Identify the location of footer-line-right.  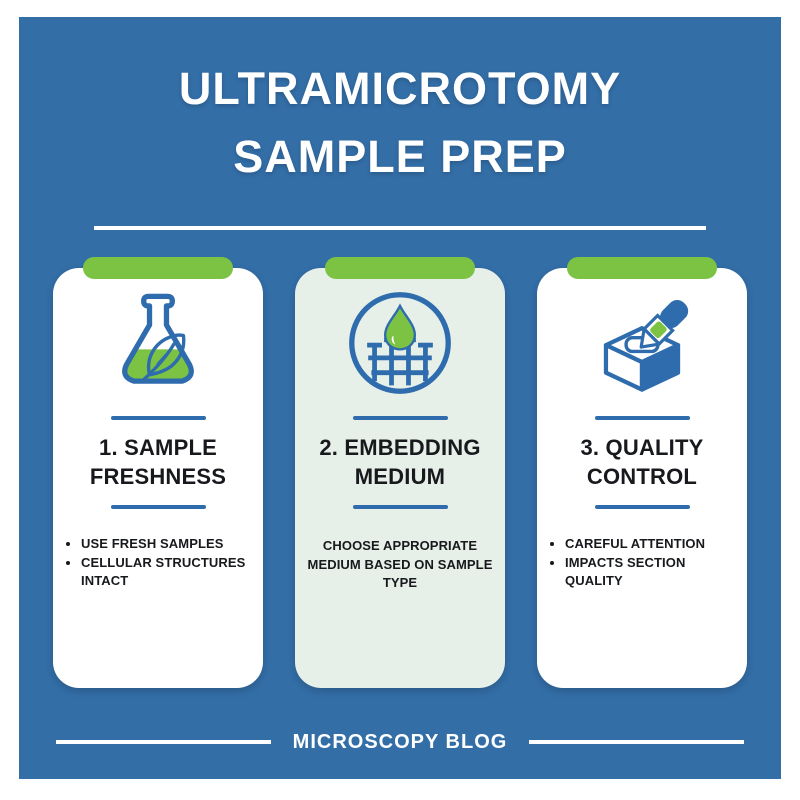
(636, 742).